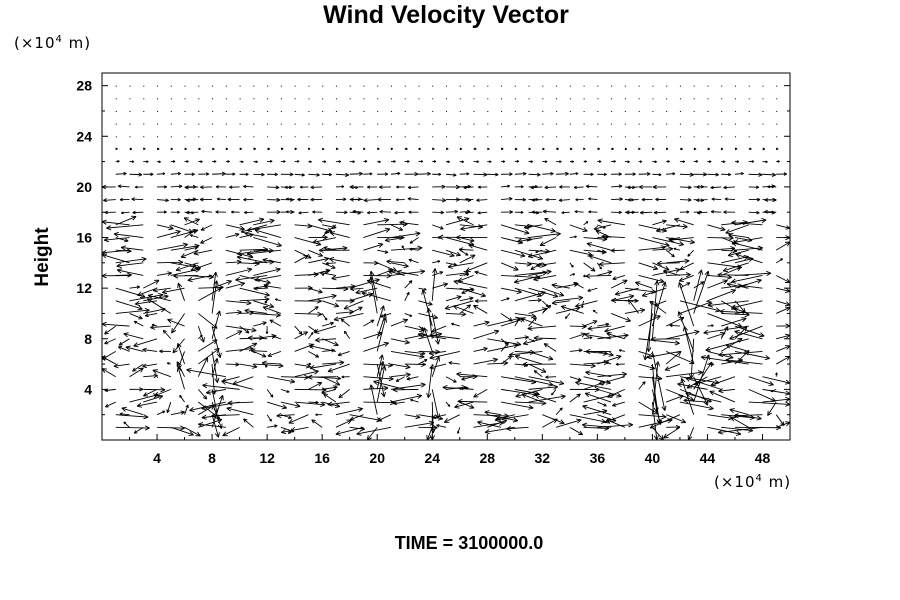 The height and width of the screenshot is (600, 900). Describe the element at coordinates (157, 458) in the screenshot. I see `x-tick-label: 4` at that location.